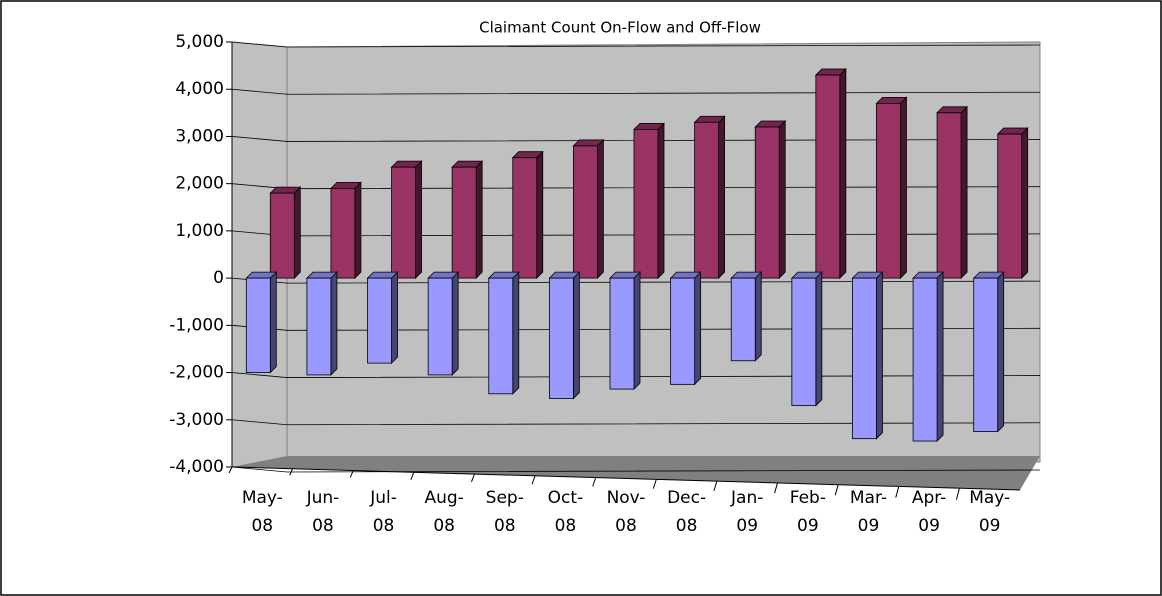 Image resolution: width=1162 pixels, height=596 pixels. Describe the element at coordinates (199, 231) in the screenshot. I see `y-tick-label: 1,000` at that location.